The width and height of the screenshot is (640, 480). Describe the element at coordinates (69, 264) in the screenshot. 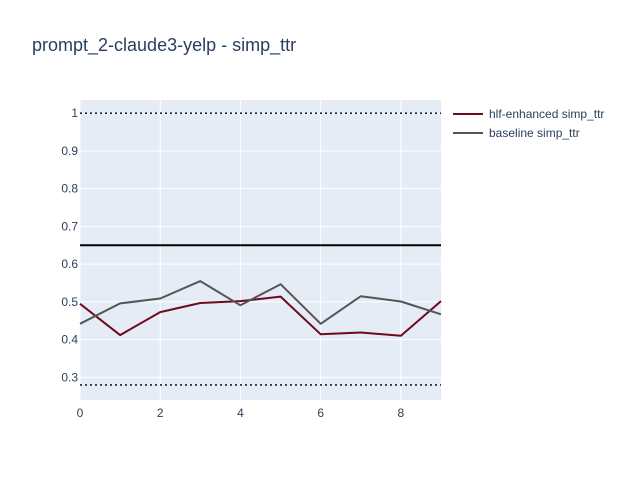

I see `y-tick-label: 0.6` at that location.